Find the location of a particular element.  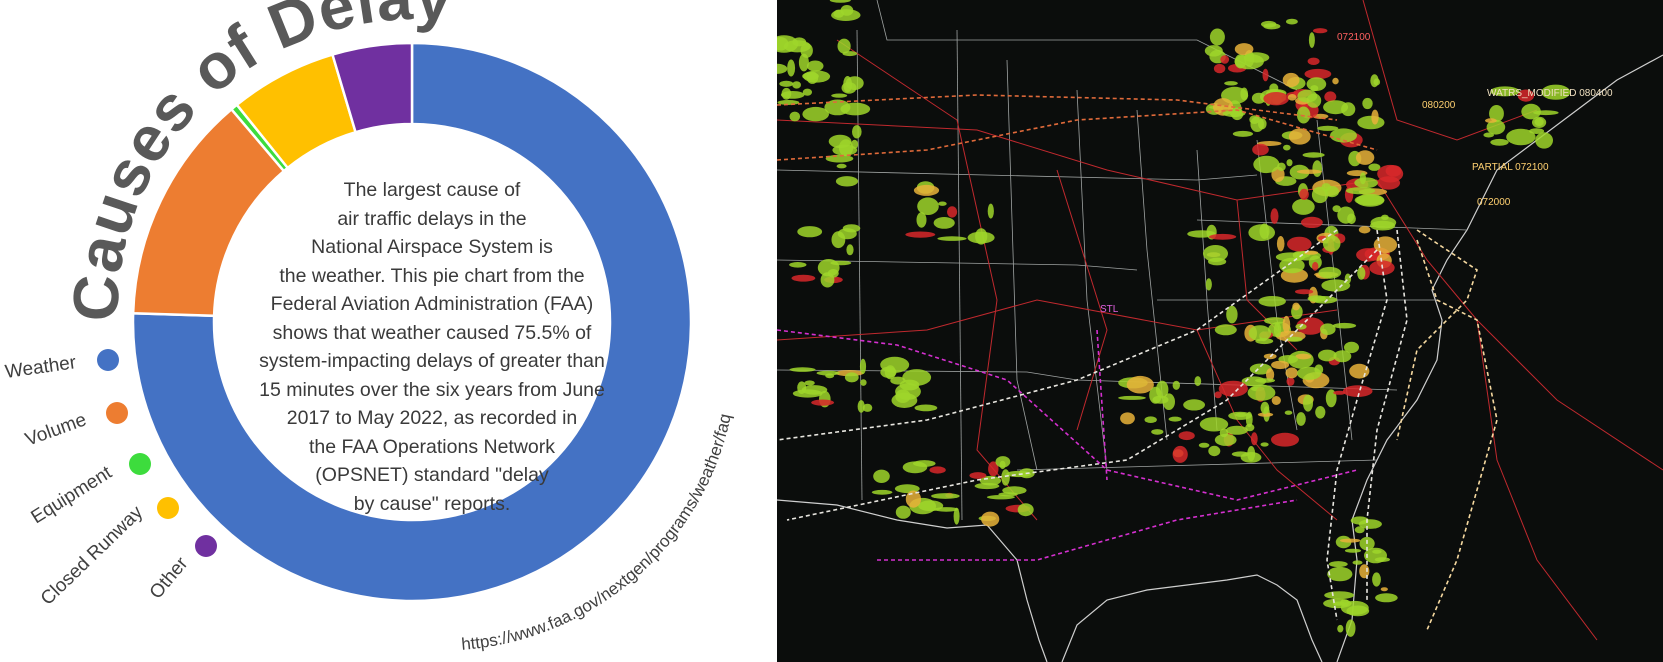

slice-other is located at coordinates (372, 87).